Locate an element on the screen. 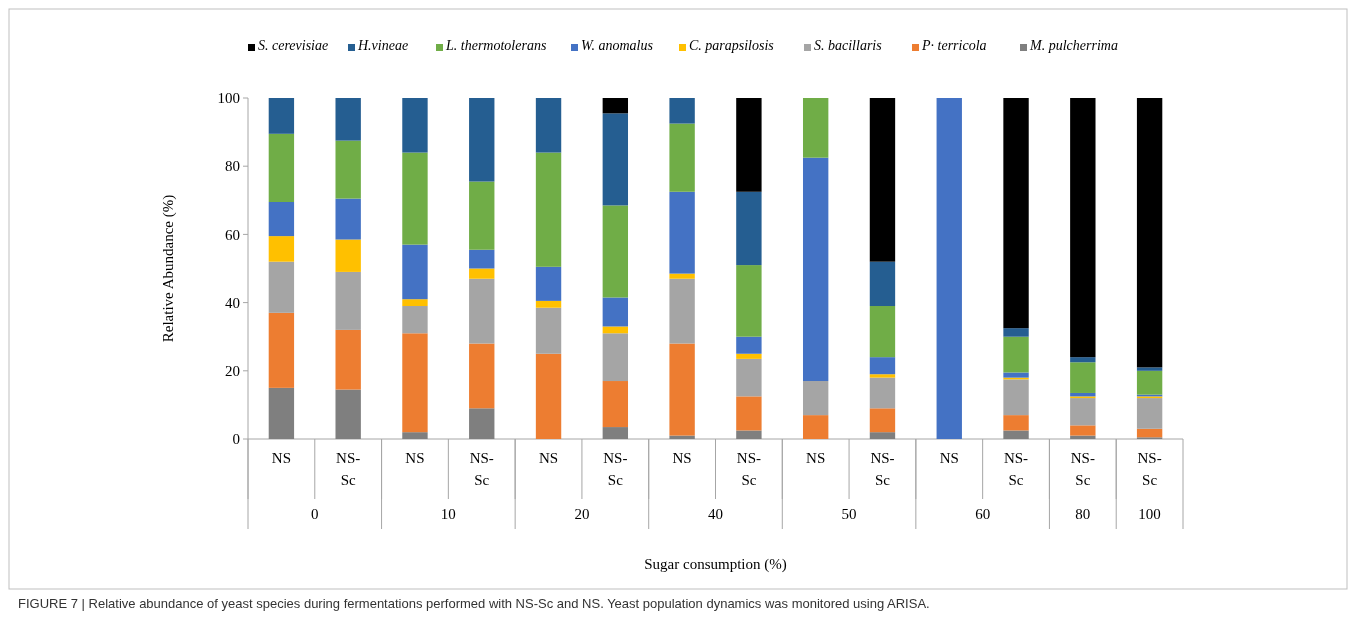 This screenshot has height=635, width=1357. text: 80 is located at coordinates (1083, 514).